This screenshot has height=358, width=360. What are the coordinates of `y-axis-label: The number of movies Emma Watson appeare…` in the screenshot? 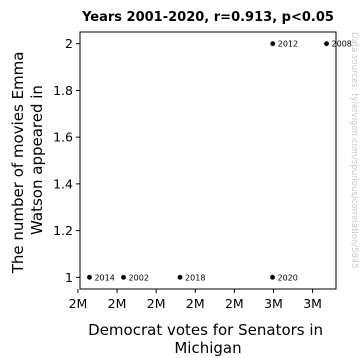 It's located at (27, 161).